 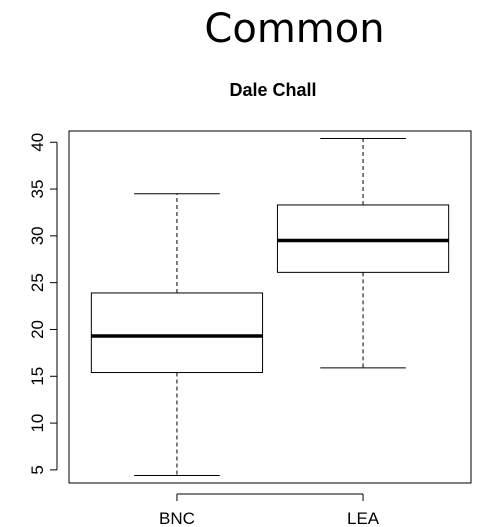 I want to click on chart-title: Dale Chall, so click(x=272, y=90).